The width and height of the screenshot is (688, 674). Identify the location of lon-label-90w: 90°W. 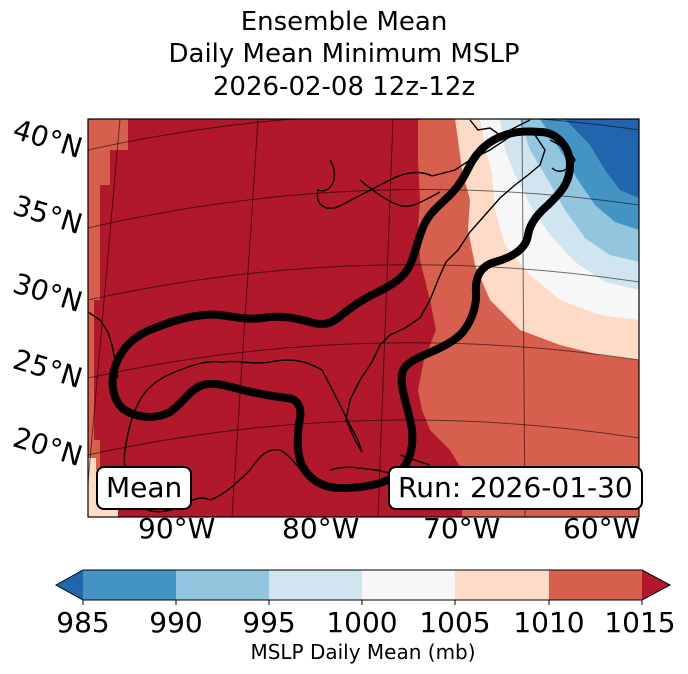
(177, 528).